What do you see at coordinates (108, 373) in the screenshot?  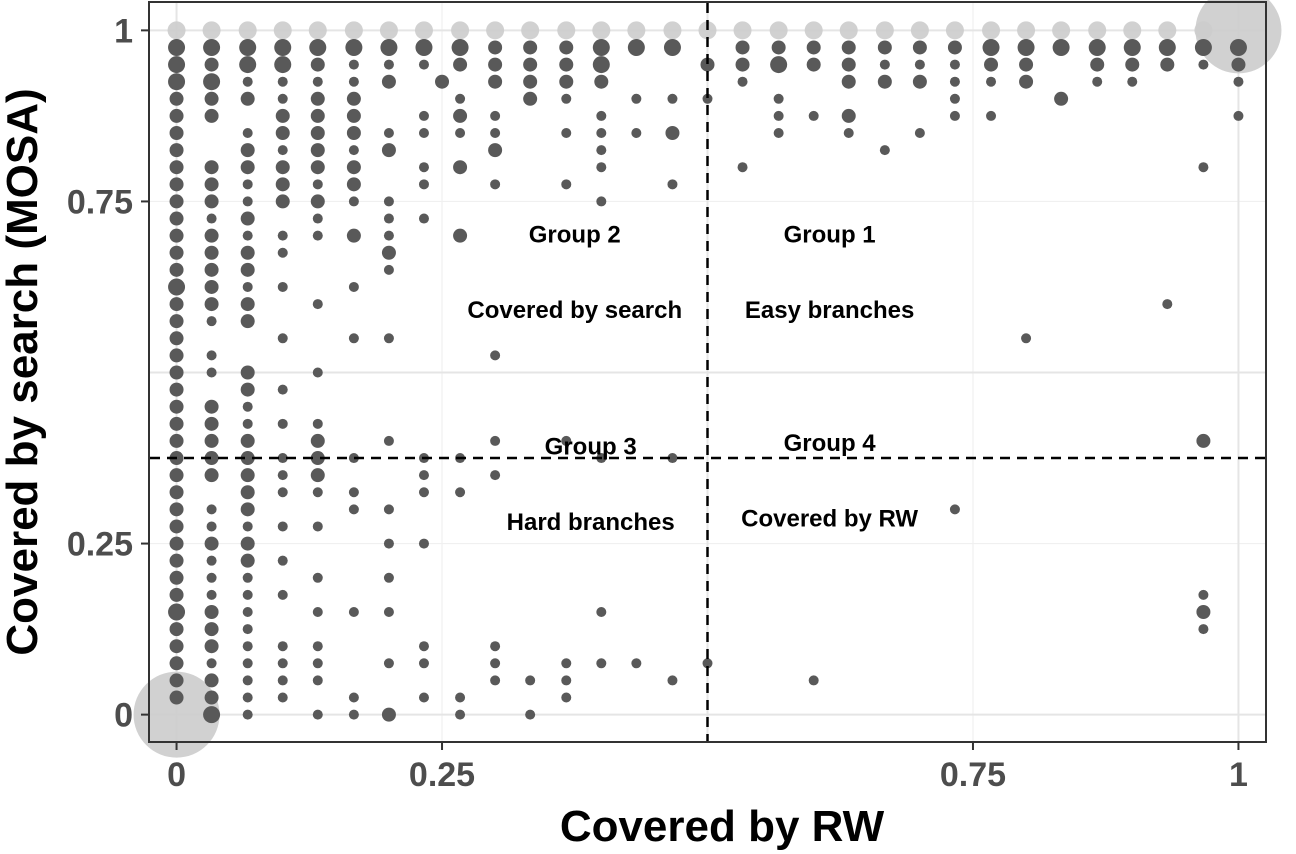 I see `y-axis-ticks: 0 0.25 0.75 1` at bounding box center [108, 373].